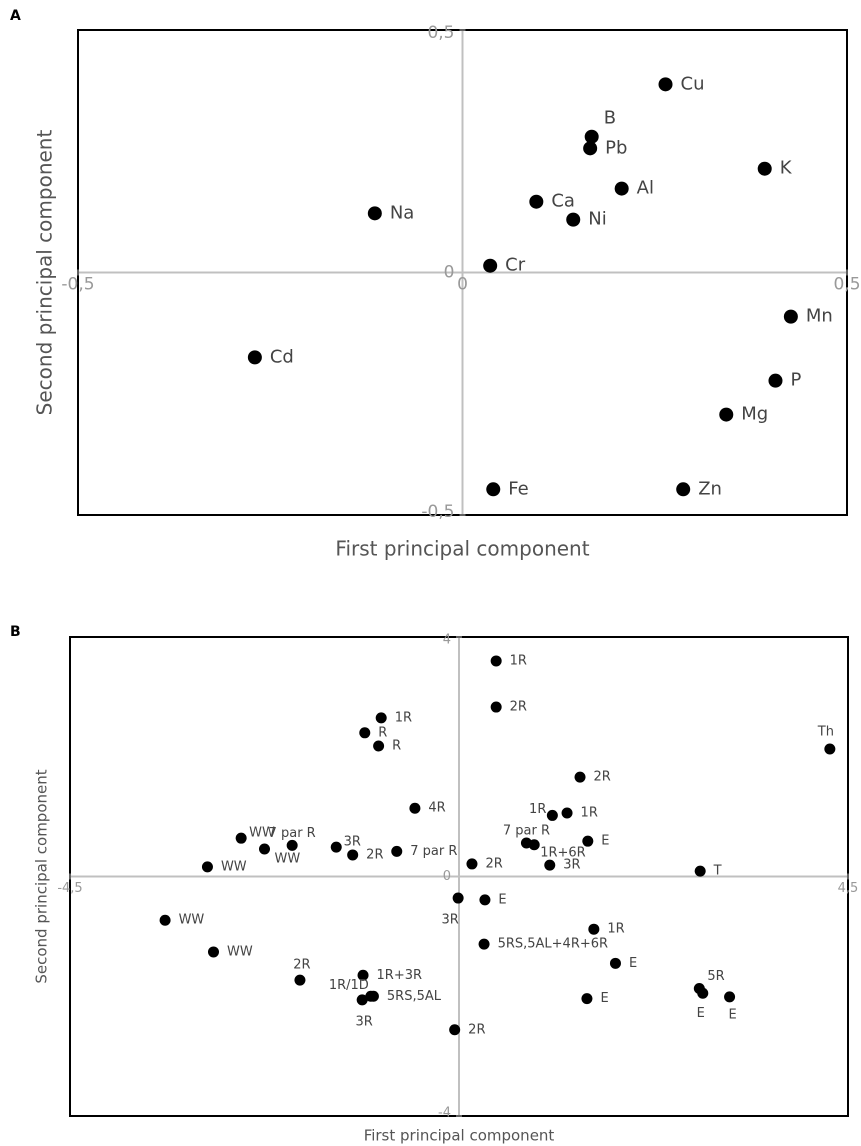 This screenshot has height=1146, width=861. What do you see at coordinates (553, 944) in the screenshot?
I see `point-label: 5RS,5AL+4R+6R` at bounding box center [553, 944].